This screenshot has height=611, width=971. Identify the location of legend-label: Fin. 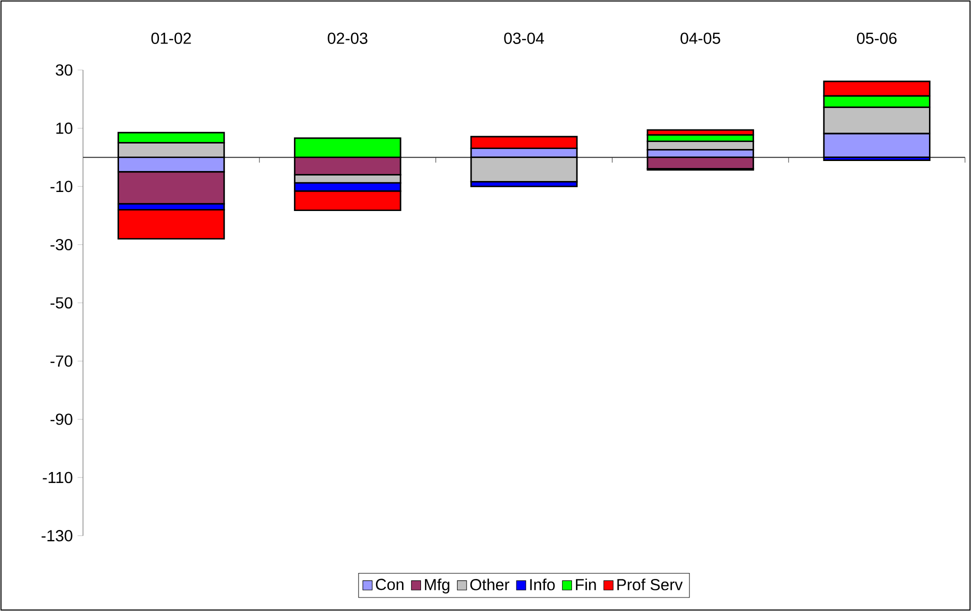
(586, 584).